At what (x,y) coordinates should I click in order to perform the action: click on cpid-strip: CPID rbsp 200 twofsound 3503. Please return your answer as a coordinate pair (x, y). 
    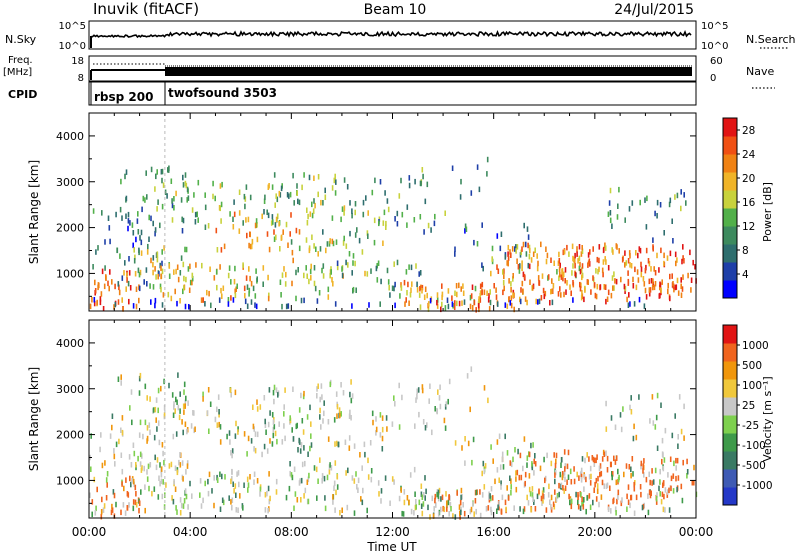
    Looking at the image, I should click on (352, 93).